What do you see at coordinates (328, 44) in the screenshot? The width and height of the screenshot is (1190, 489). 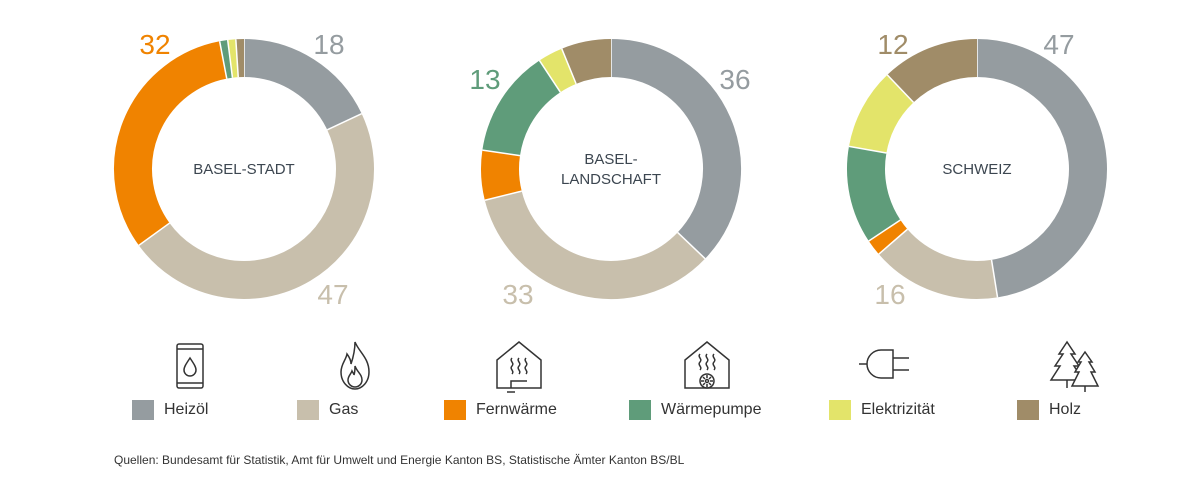 I see `data-label: 18` at bounding box center [328, 44].